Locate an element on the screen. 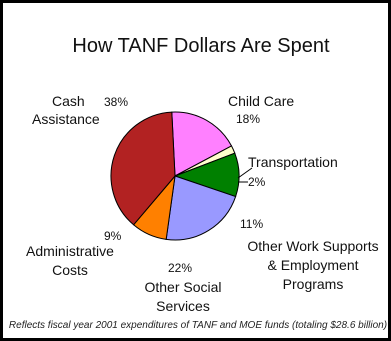 The image size is (391, 341). pie-slice-cash-assistance is located at coordinates (143, 168).